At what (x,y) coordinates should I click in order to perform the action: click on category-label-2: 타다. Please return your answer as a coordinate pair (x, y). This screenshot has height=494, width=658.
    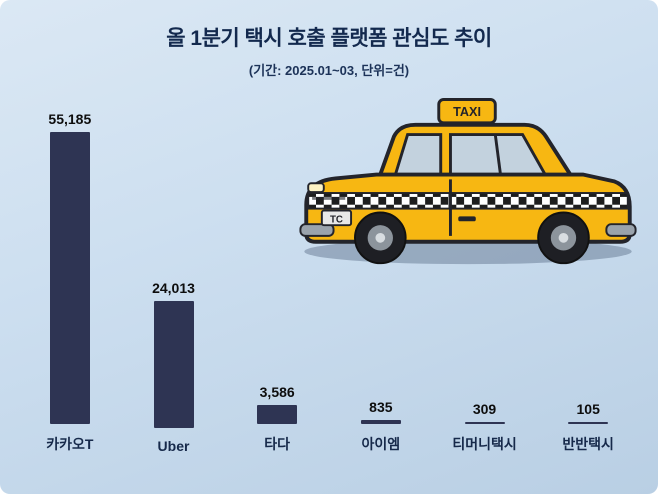
    Looking at the image, I should click on (277, 444).